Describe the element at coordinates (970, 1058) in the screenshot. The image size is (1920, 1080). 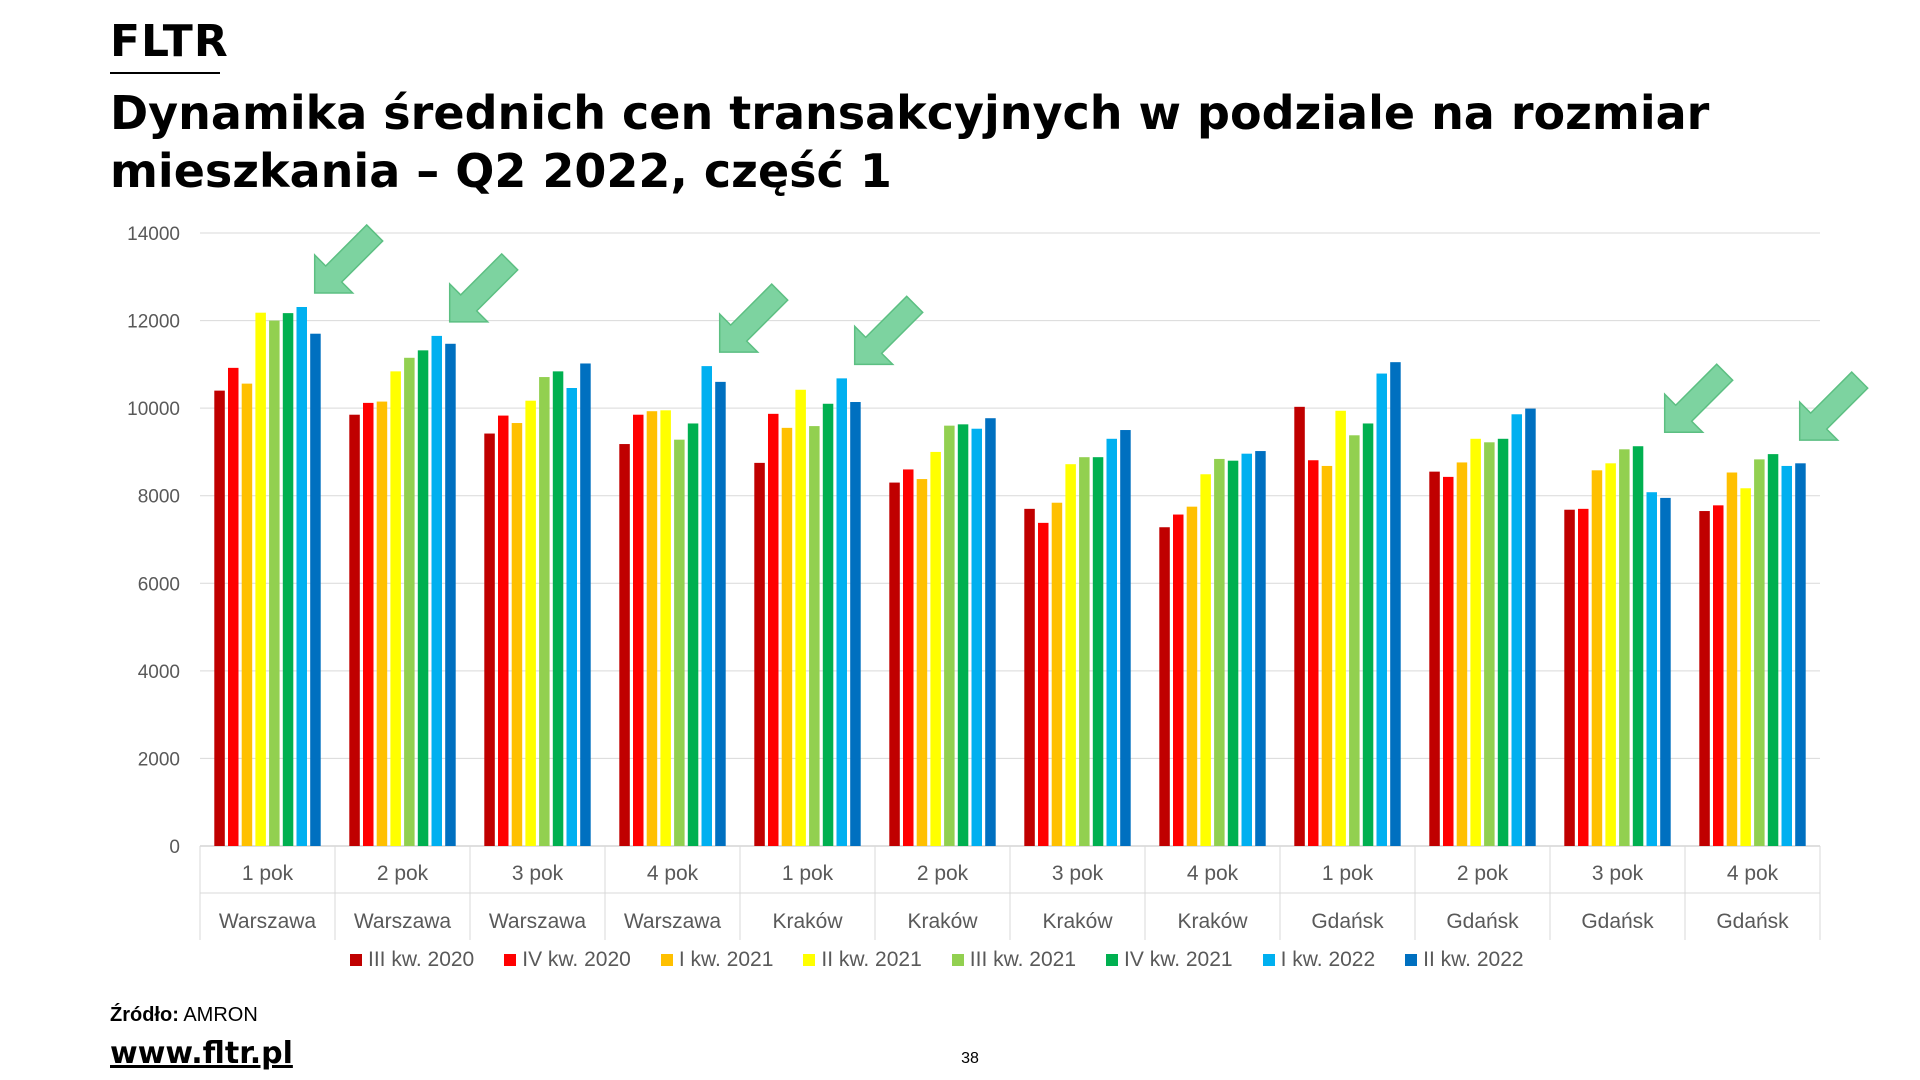
I see `page-number: 38` at that location.